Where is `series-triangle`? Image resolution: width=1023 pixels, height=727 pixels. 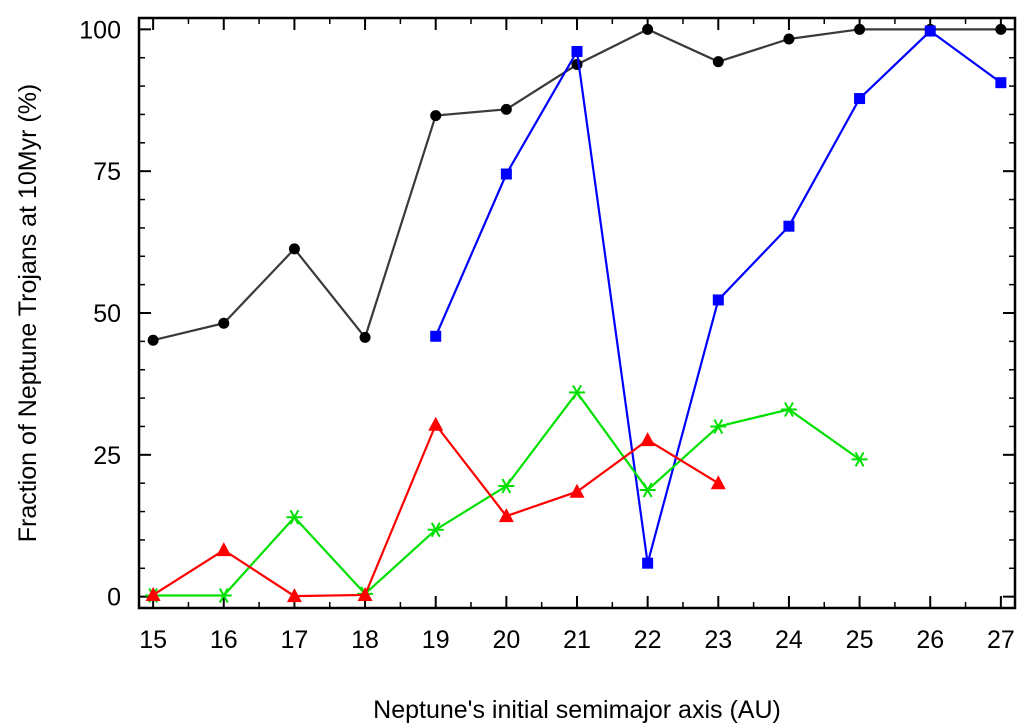
series-triangle is located at coordinates (435, 509).